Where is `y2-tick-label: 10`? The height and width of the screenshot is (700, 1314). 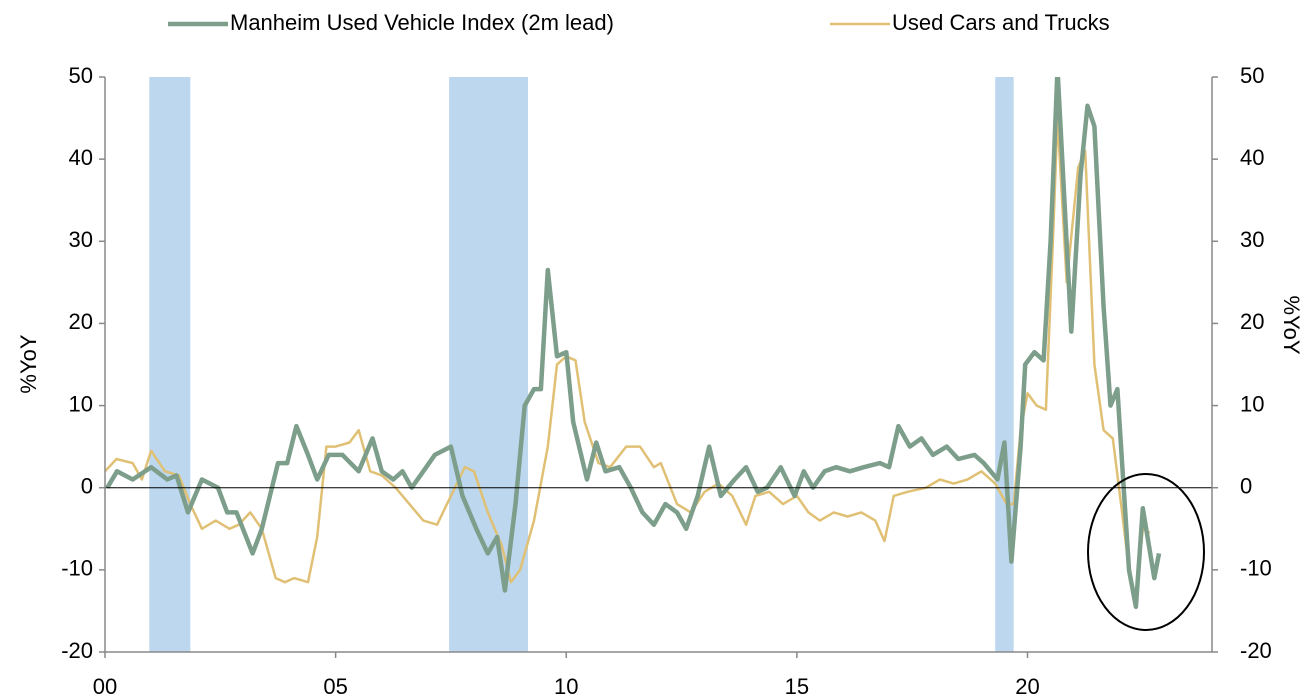
y2-tick-label: 10 is located at coordinates (1252, 403).